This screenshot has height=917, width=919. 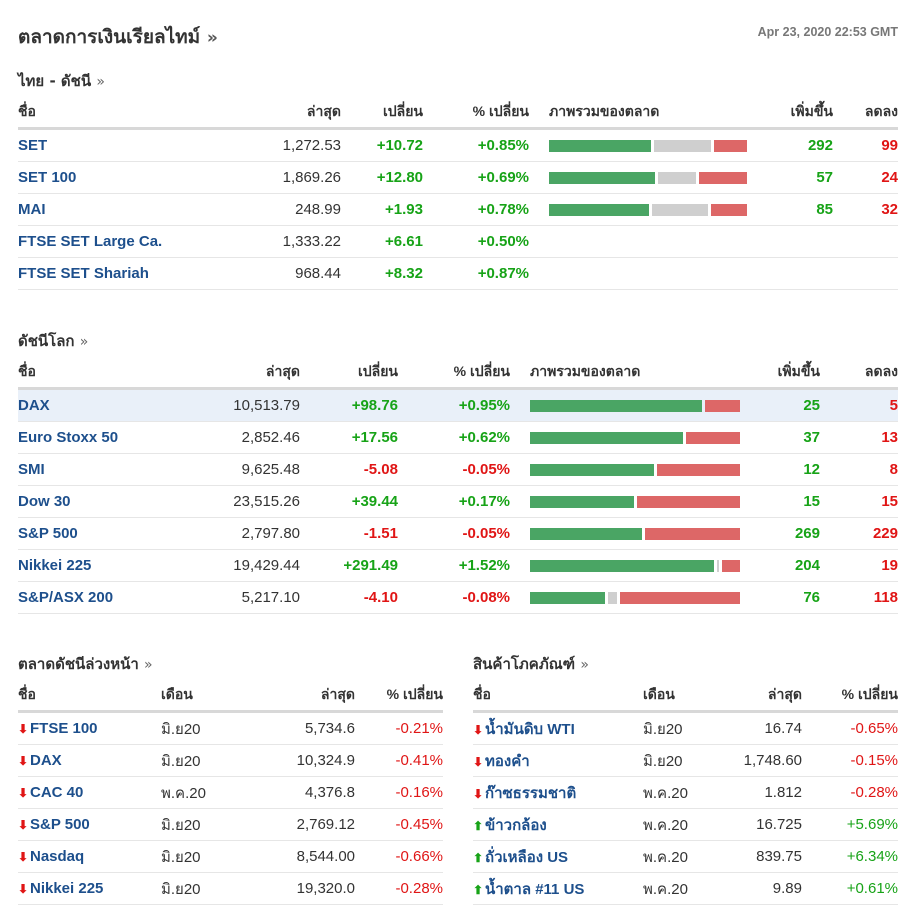 I want to click on advances-count: 12, so click(x=780, y=469).